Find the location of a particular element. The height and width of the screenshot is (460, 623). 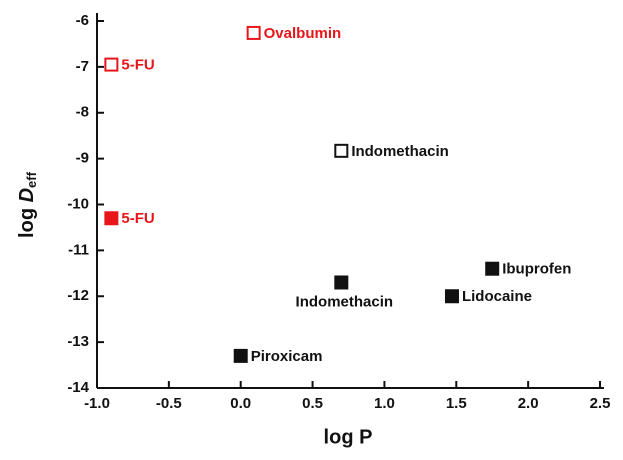

y-label-symbol: D is located at coordinates (27, 195).